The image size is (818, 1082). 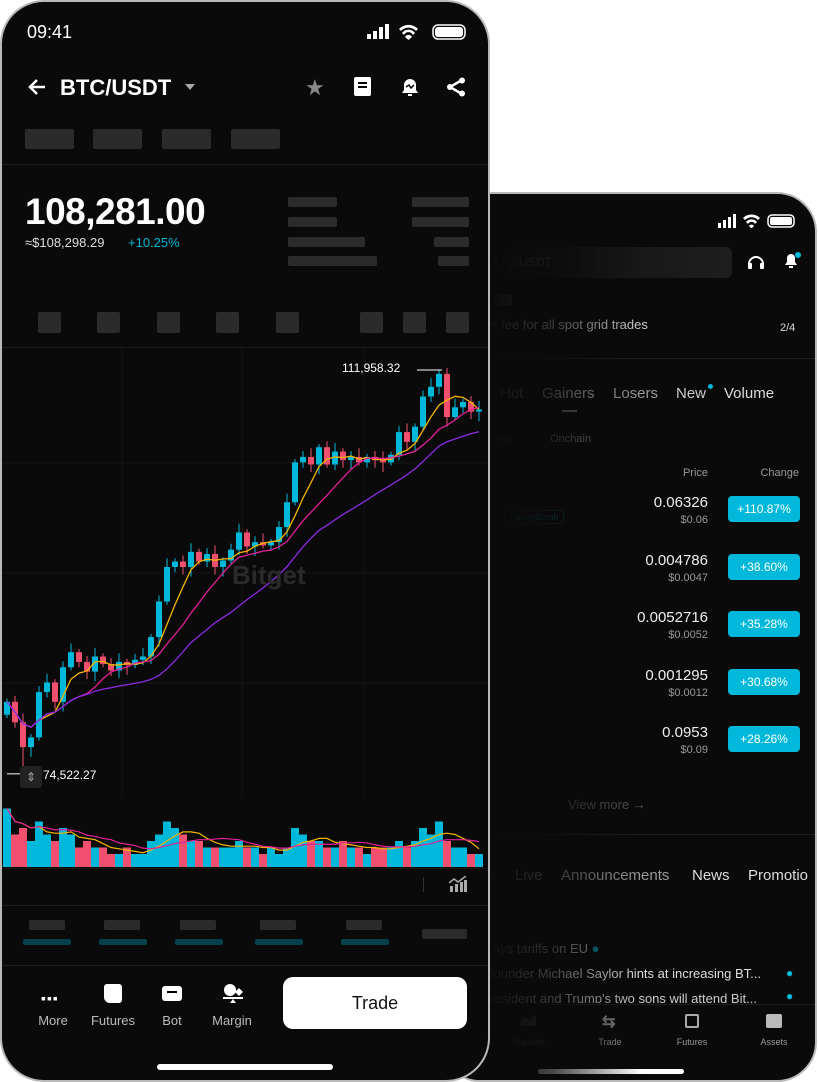 I want to click on expand-vertical-icon: ⇕, so click(x=31, y=777).